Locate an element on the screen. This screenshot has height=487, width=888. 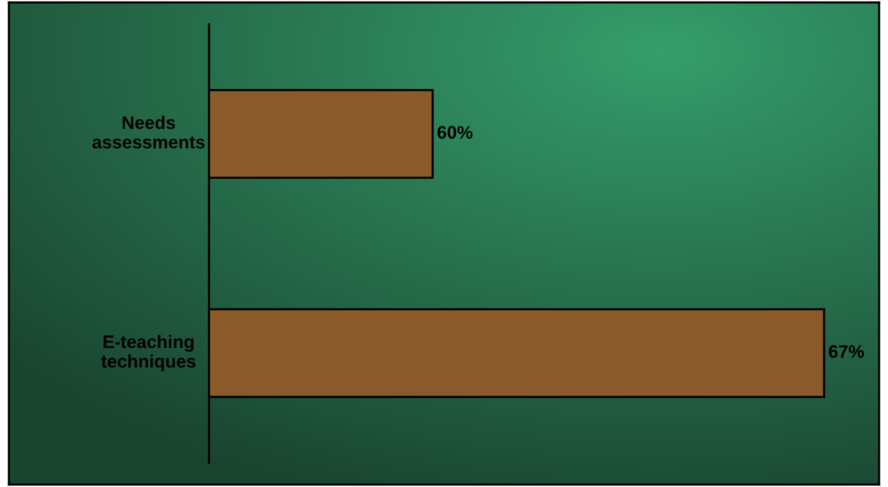
y-tick-label: E-teaching techniques is located at coordinates (148, 353).